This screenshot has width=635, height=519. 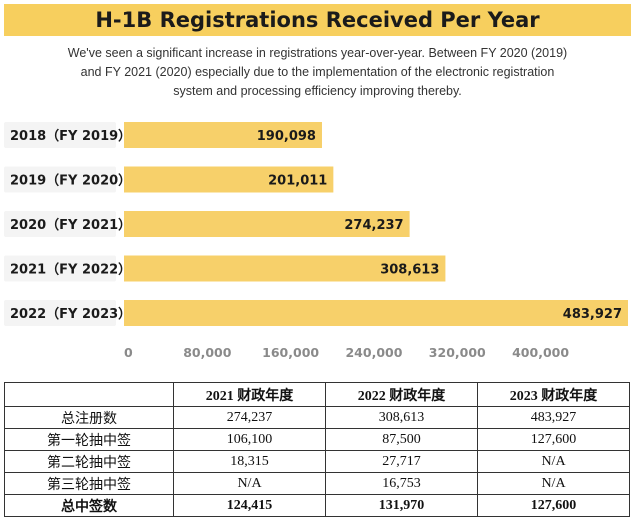 I want to click on bar-value-label: 190,098, so click(x=286, y=136).